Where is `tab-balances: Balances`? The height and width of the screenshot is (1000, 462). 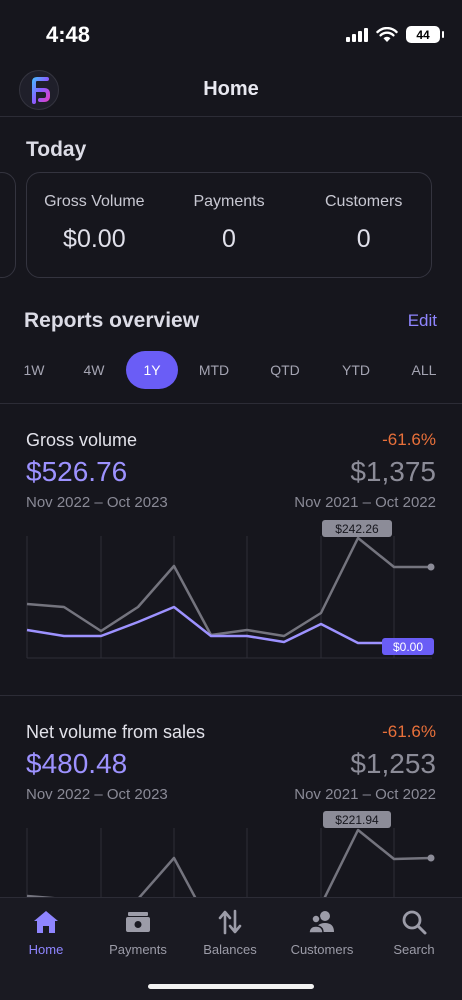
tab-balances: Balances is located at coordinates (230, 931).